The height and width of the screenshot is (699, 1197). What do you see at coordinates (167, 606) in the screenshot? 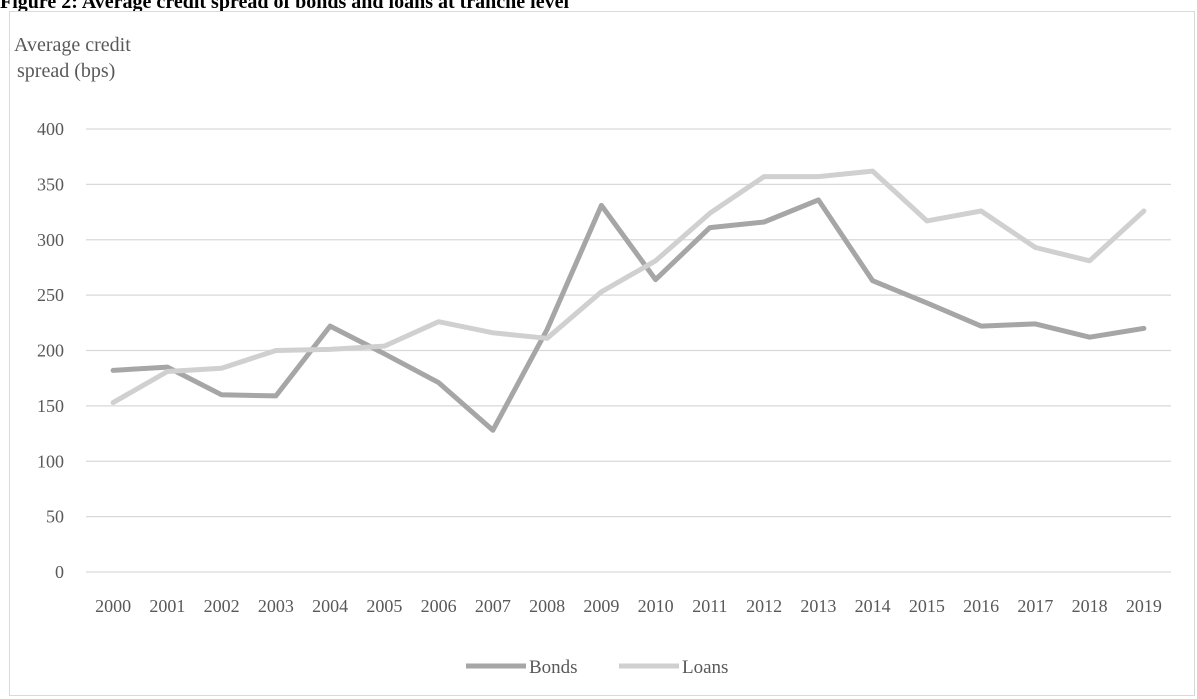
I see `x-tick-label: 2001` at bounding box center [167, 606].